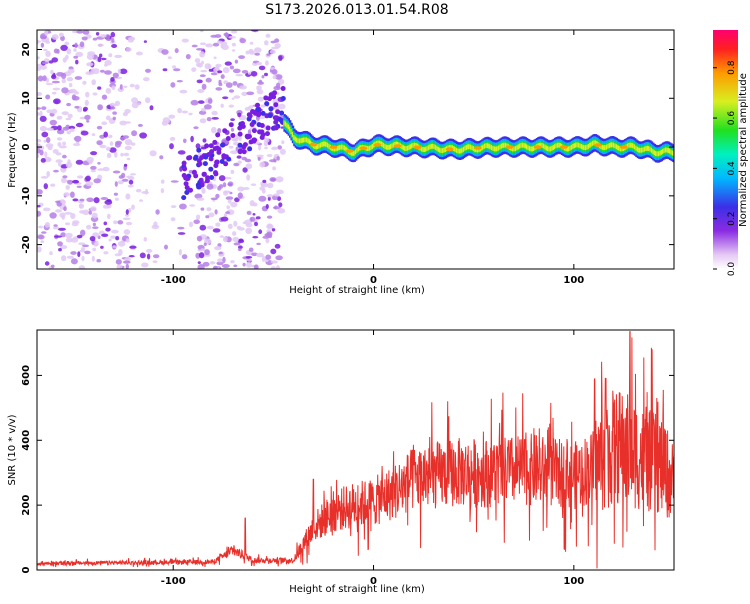 This screenshot has height=604, width=750. I want to click on snr-x-tick-label: 0, so click(373, 581).